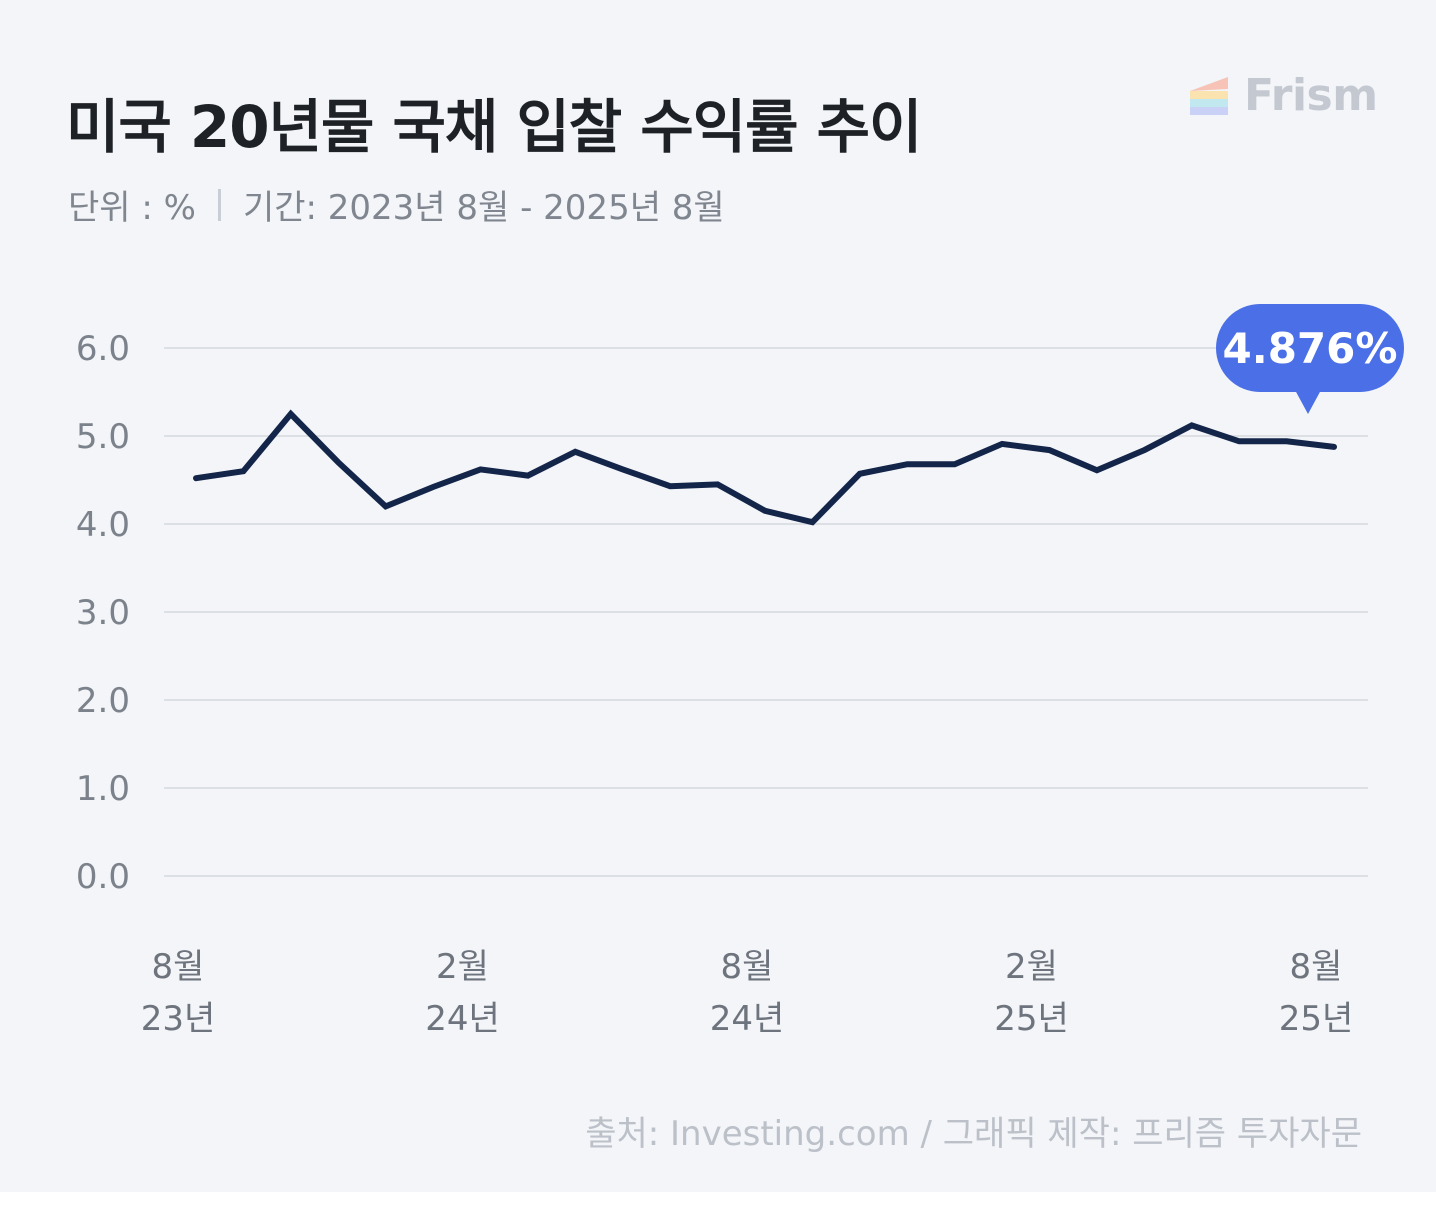 The height and width of the screenshot is (1232, 1436). What do you see at coordinates (747, 993) in the screenshot?
I see `x-axis-ticks: 8월 23년 2월 24년 8월 24년 2월 25년 8월 25년` at bounding box center [747, 993].